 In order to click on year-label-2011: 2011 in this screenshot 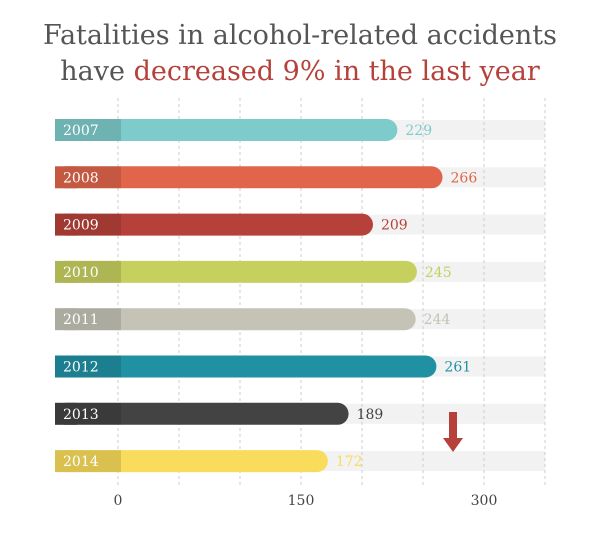, I will do `click(81, 320)`.